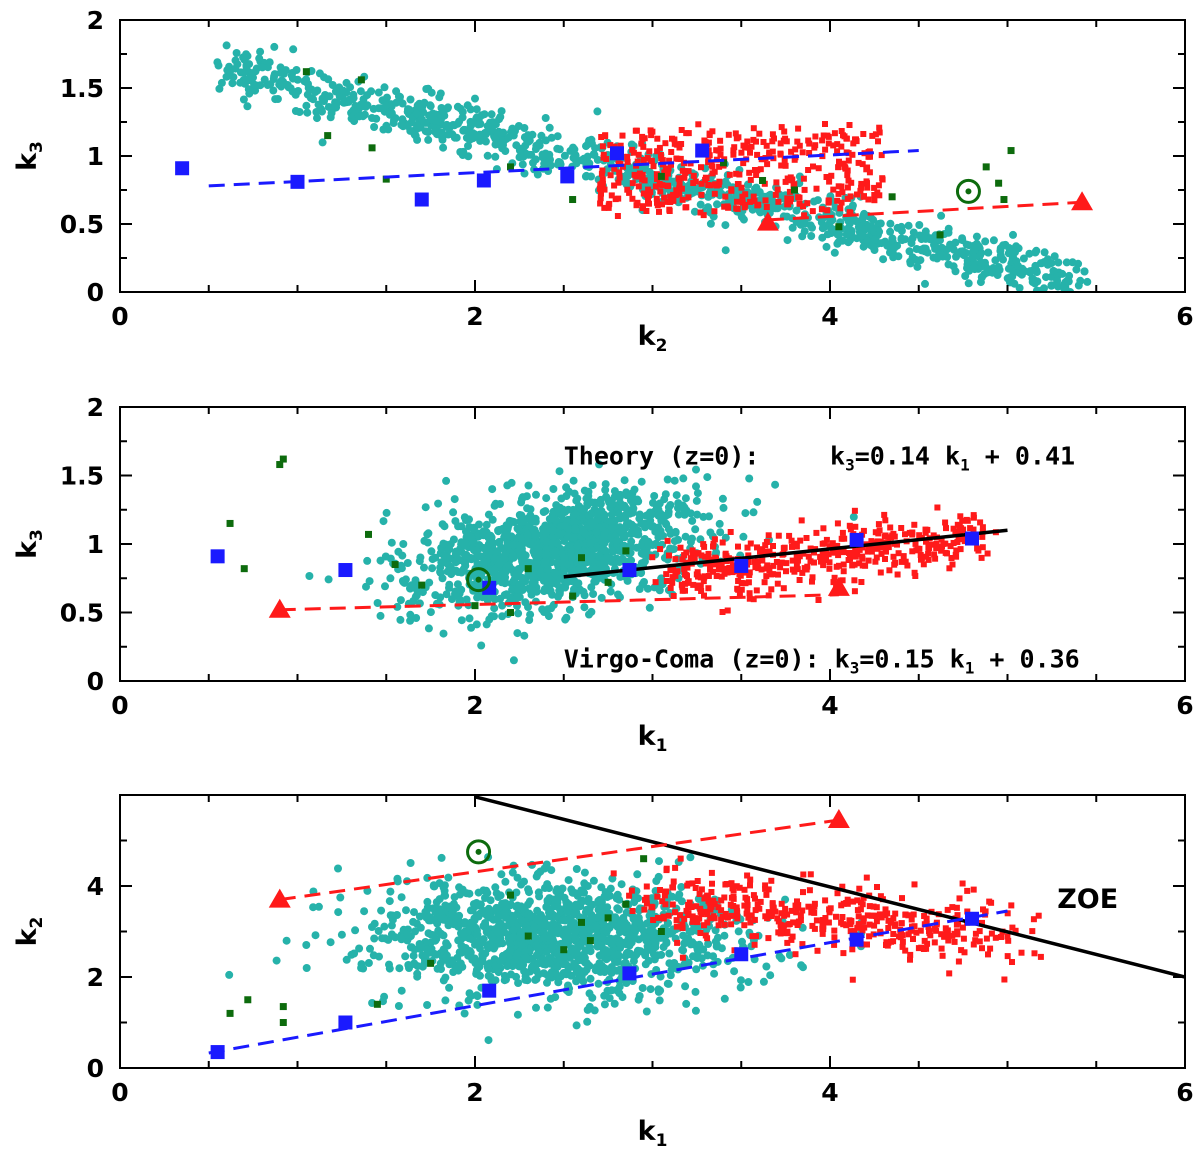 The width and height of the screenshot is (1200, 1168). I want to click on x-tick-label: 2, so click(474, 705).